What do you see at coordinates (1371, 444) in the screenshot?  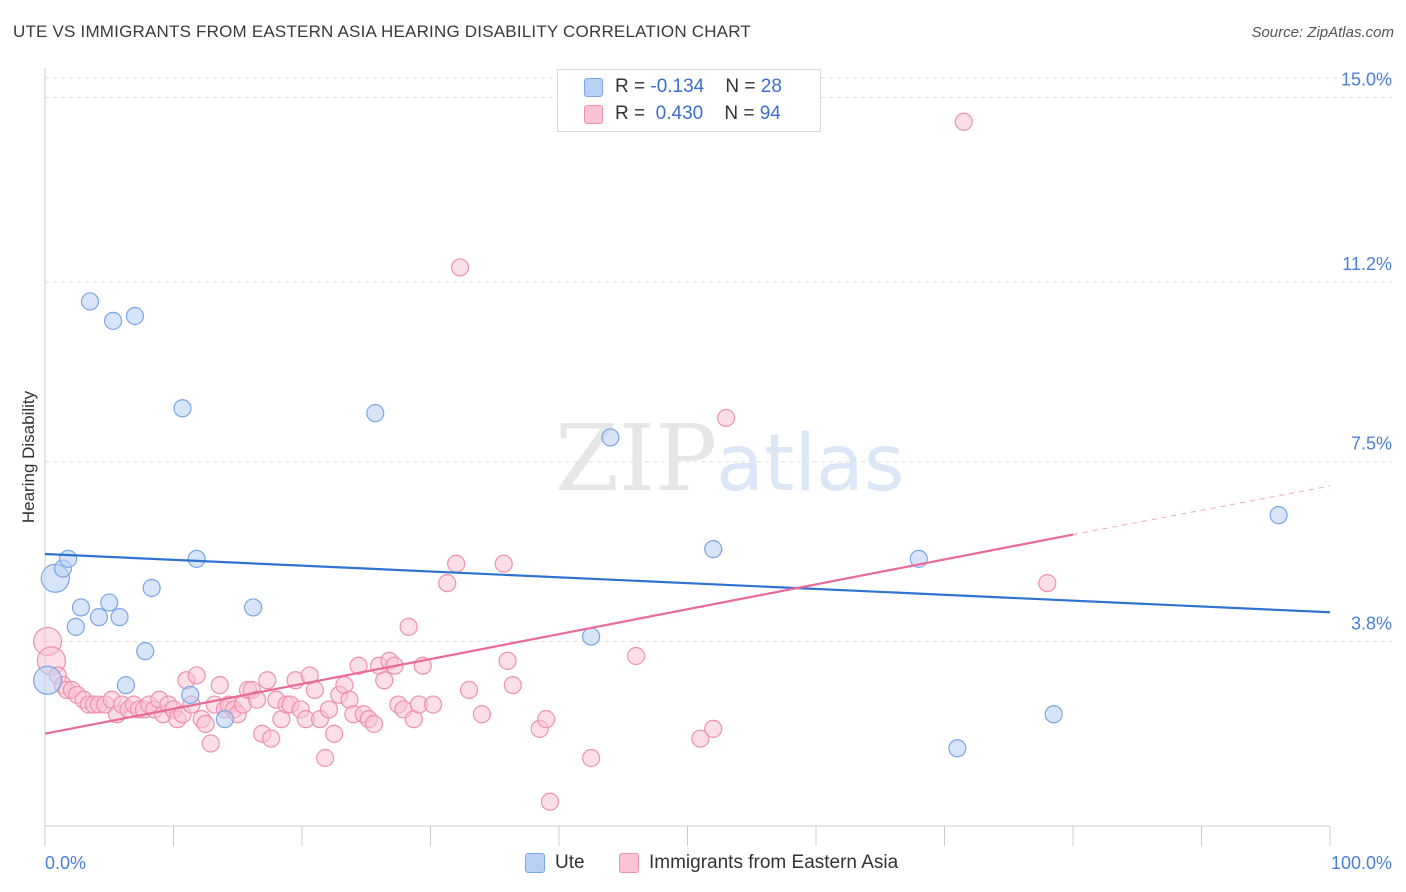 I see `y-tick-label: 7.5%` at bounding box center [1371, 444].